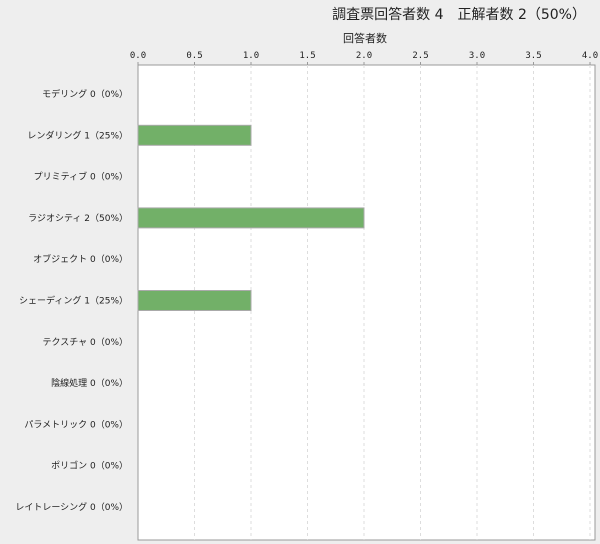 This screenshot has width=600, height=544. Describe the element at coordinates (365, 38) in the screenshot. I see `x-axis-label: 回答者数` at that location.